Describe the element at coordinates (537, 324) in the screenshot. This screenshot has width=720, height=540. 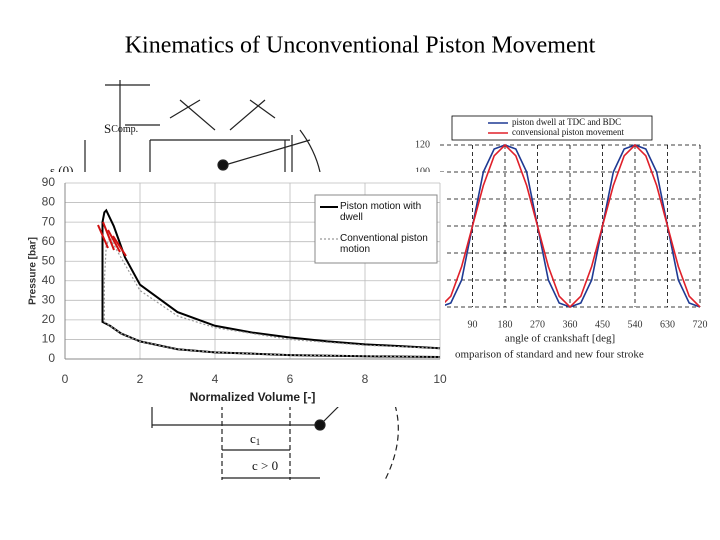
I see `x-tick-label: 270` at that location.